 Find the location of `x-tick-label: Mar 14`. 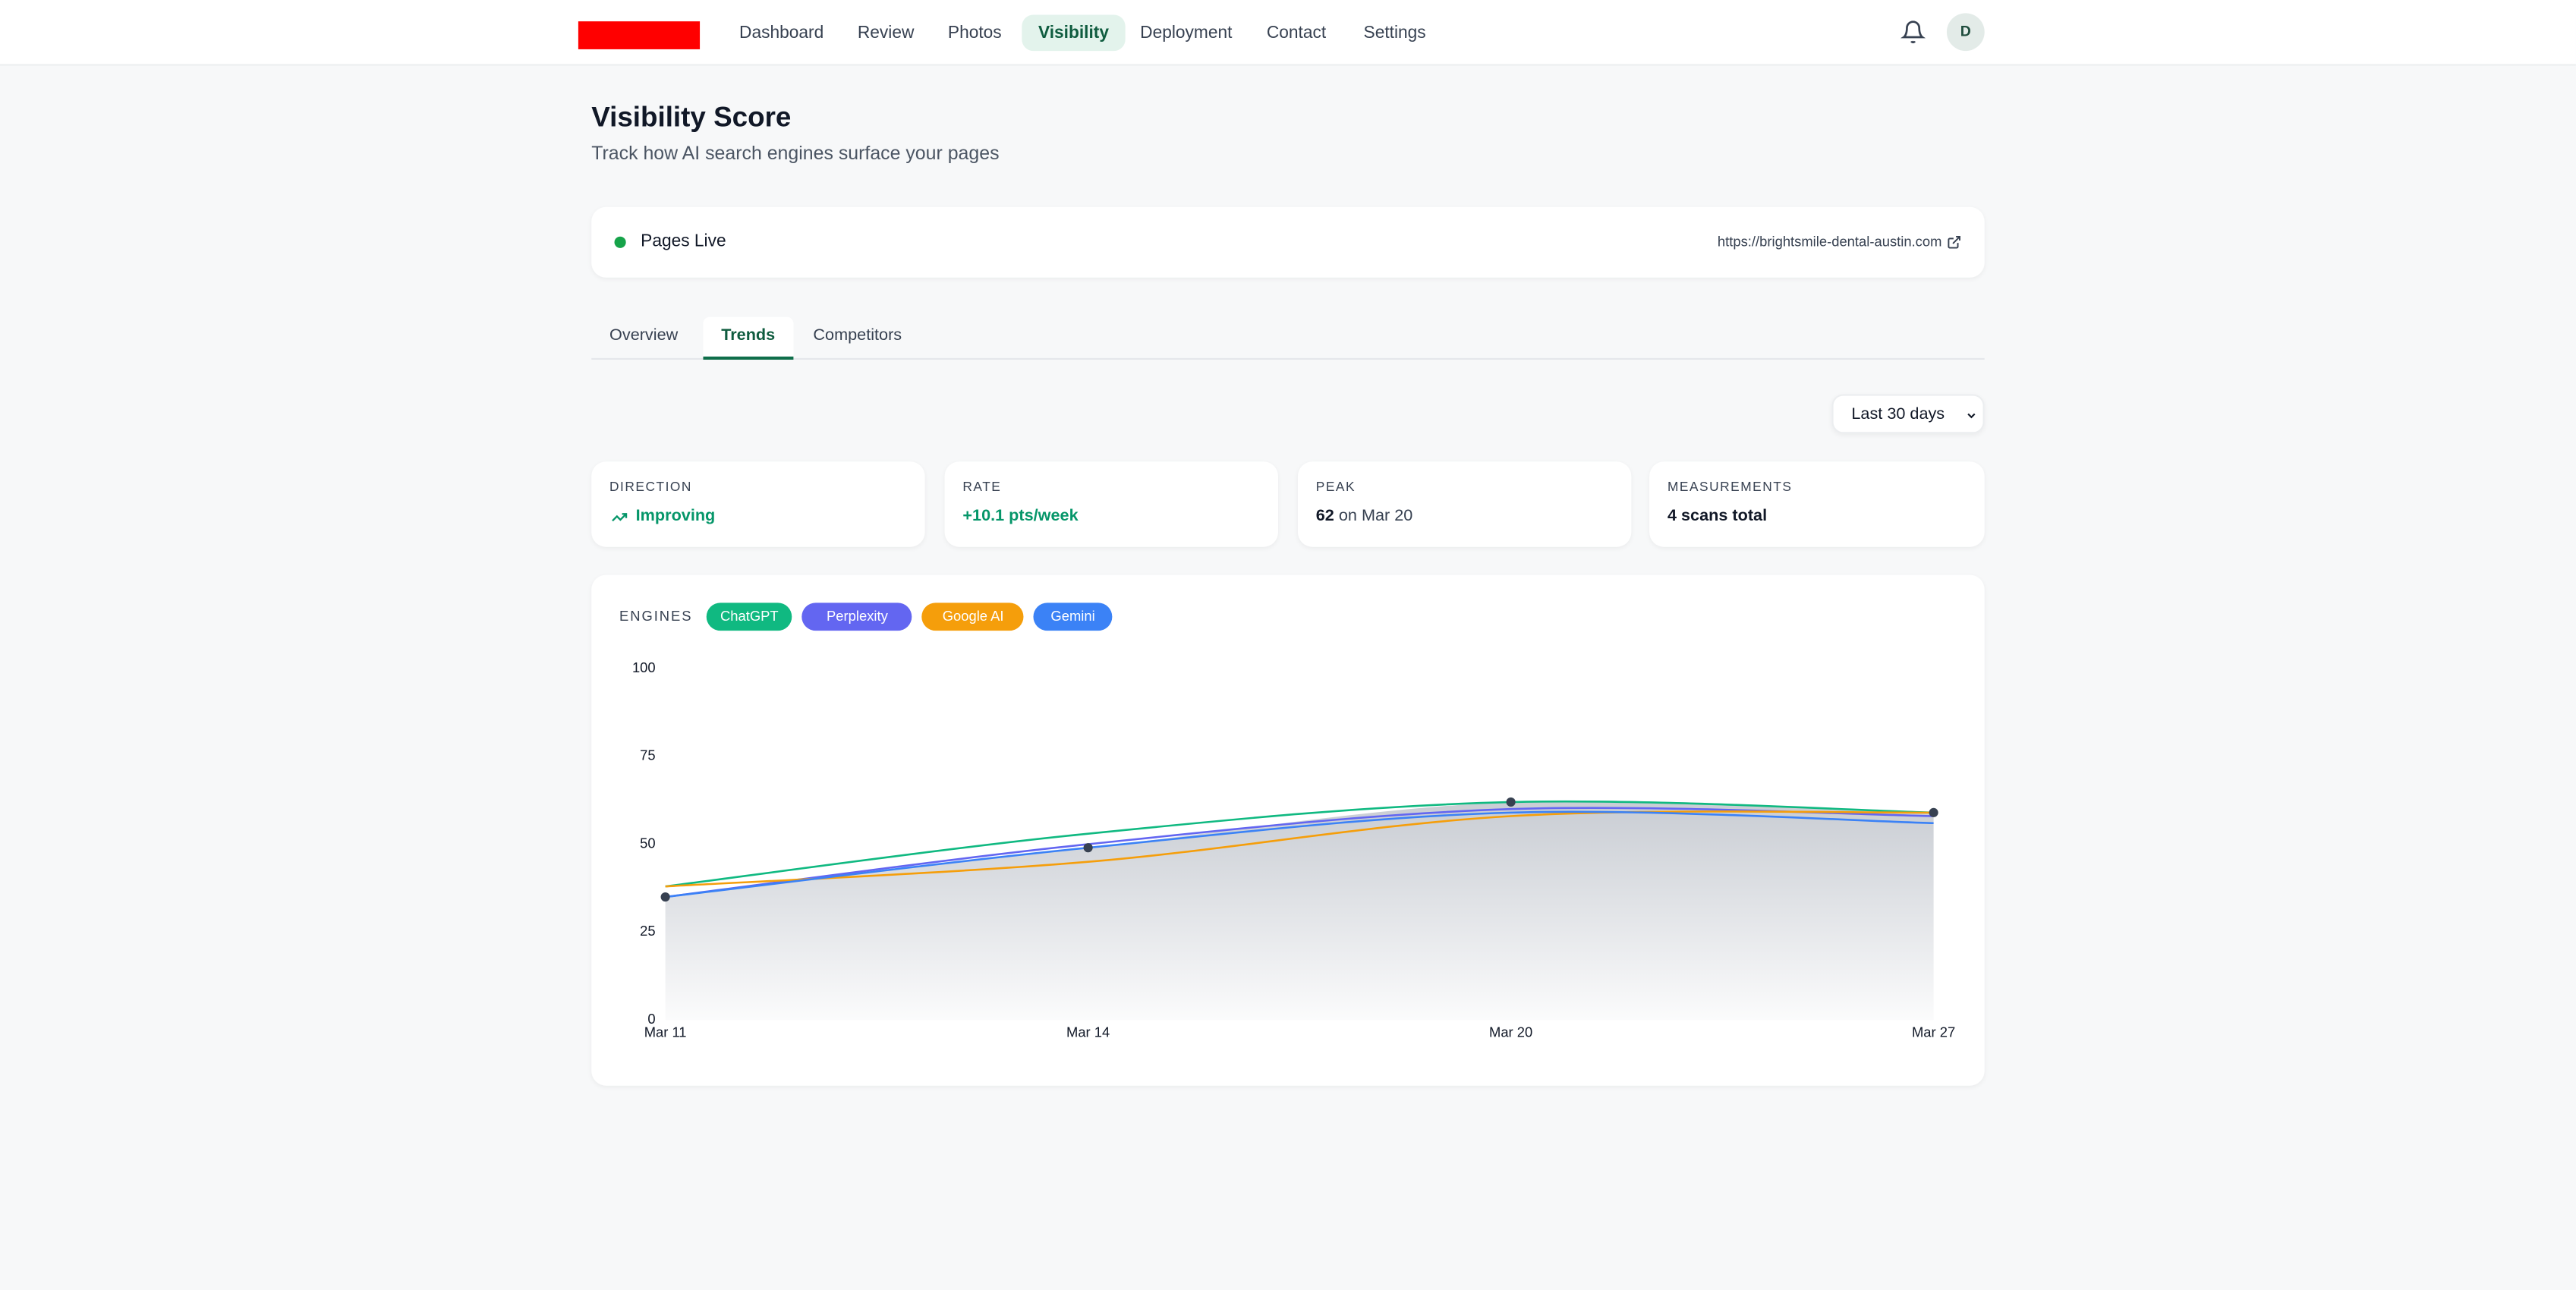

x-tick-label: Mar 14 is located at coordinates (1088, 1032).